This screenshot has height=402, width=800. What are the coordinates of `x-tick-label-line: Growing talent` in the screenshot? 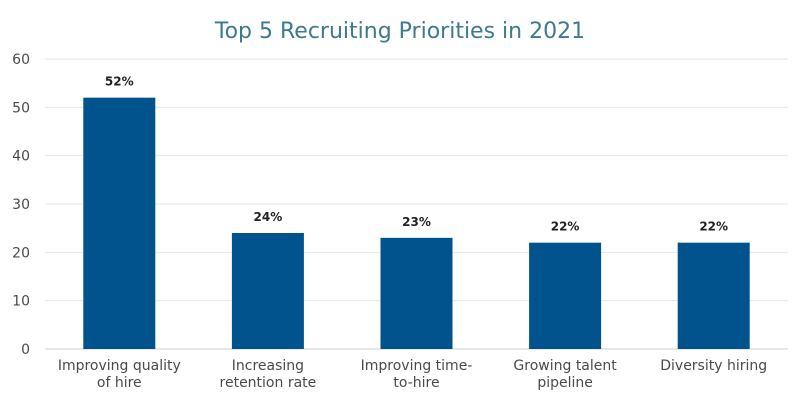 It's located at (565, 366).